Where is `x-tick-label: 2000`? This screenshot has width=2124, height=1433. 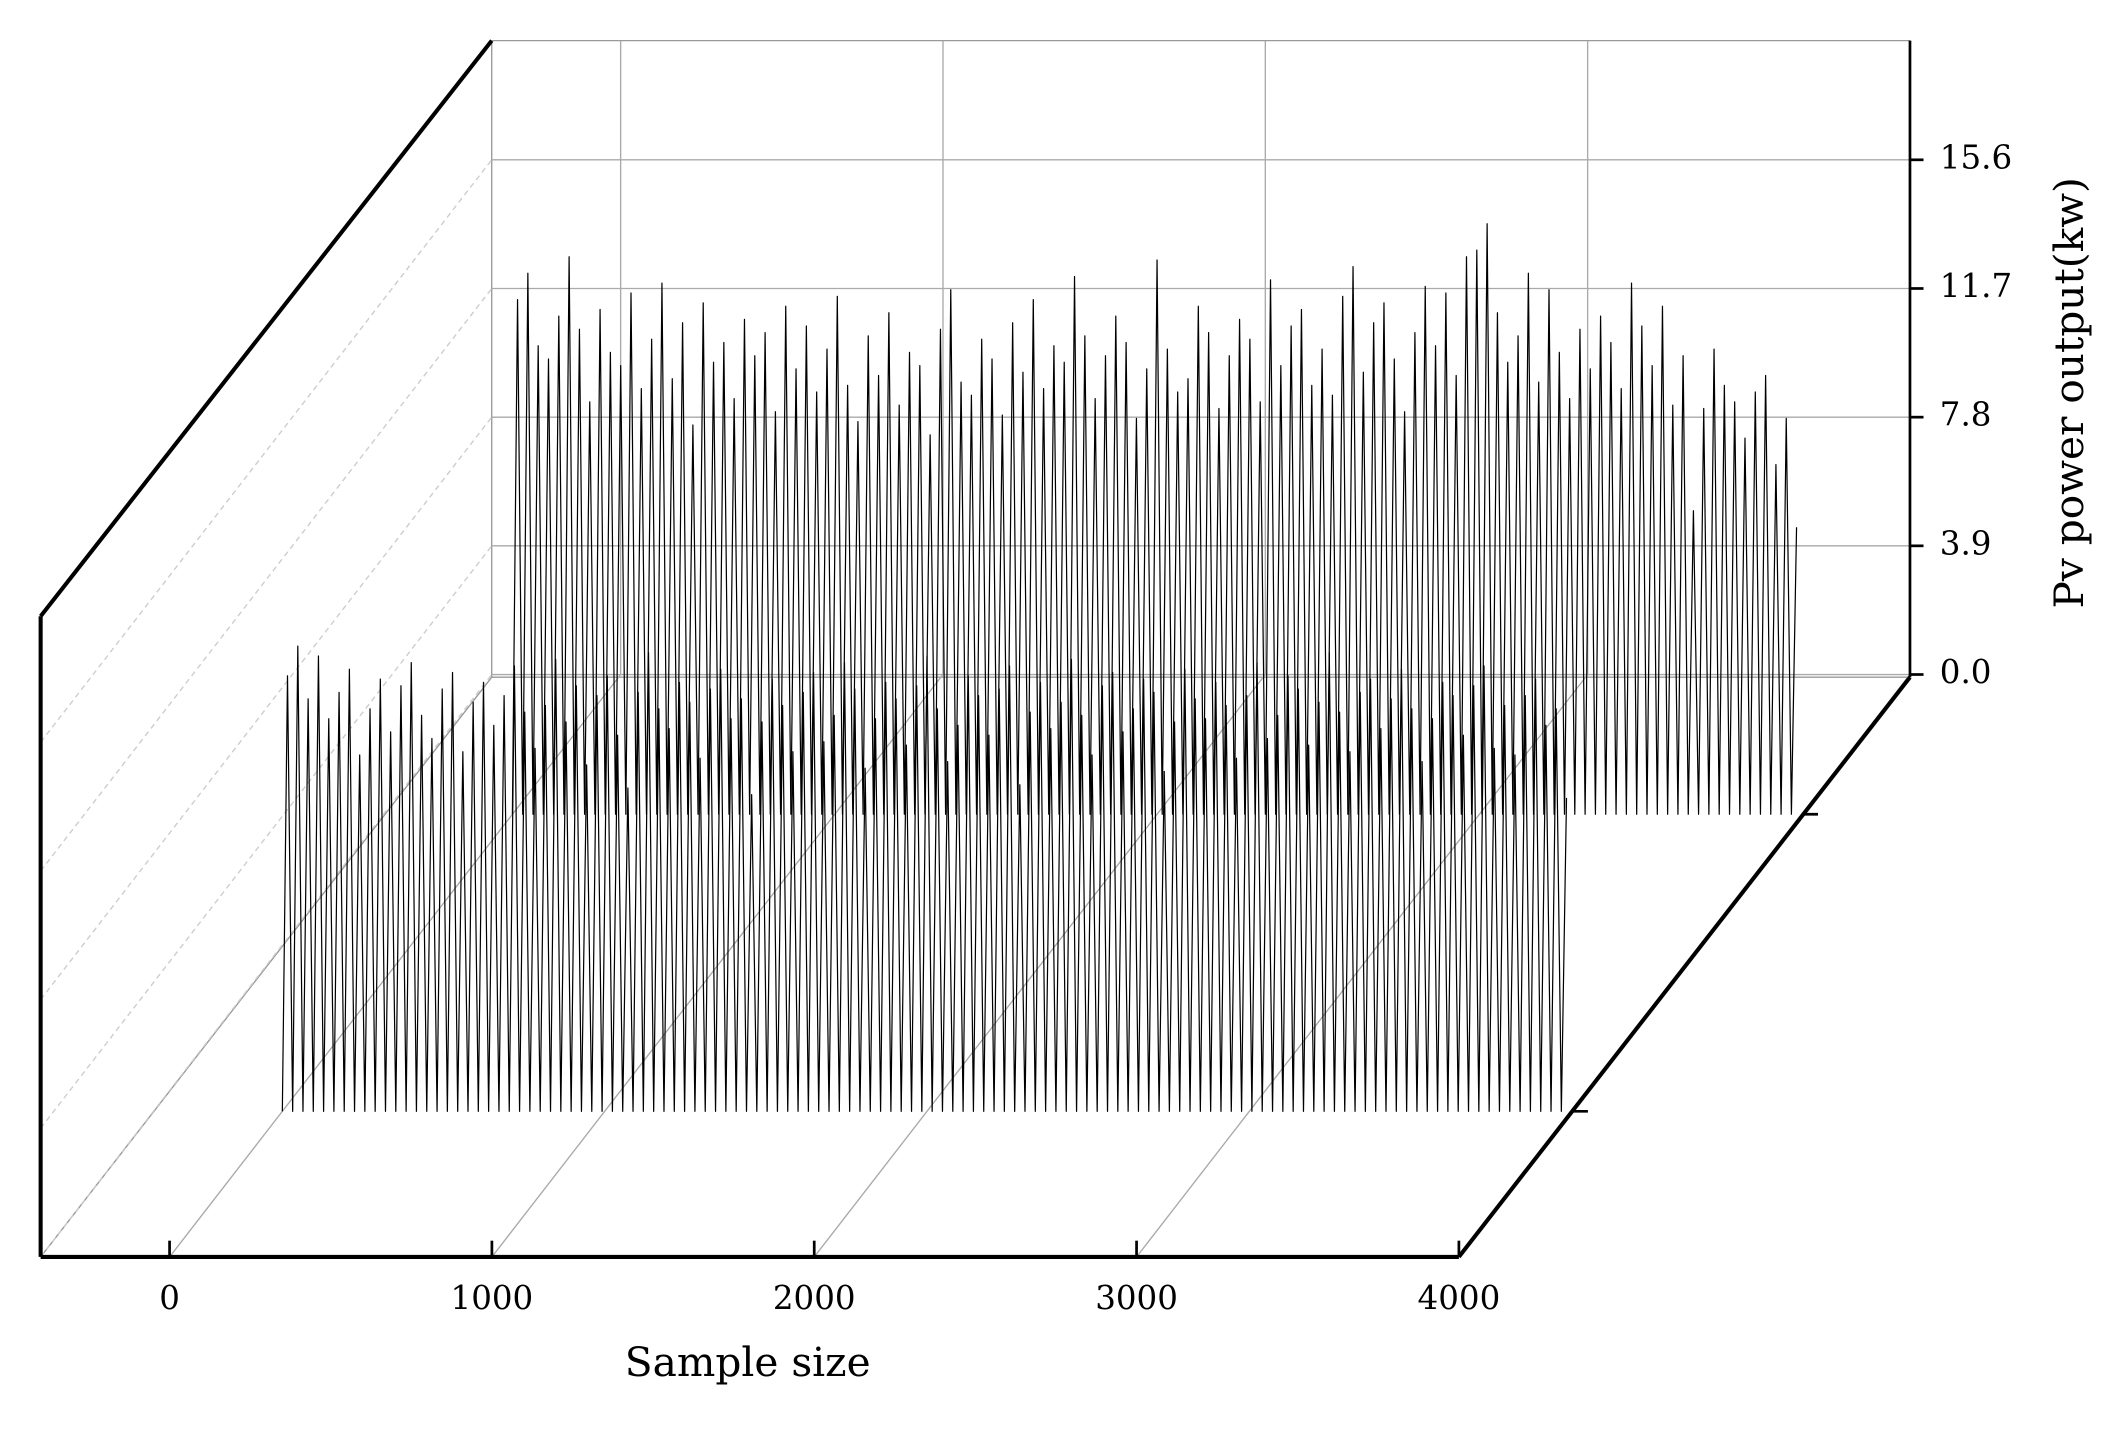
x-tick-label: 2000 is located at coordinates (814, 1298).